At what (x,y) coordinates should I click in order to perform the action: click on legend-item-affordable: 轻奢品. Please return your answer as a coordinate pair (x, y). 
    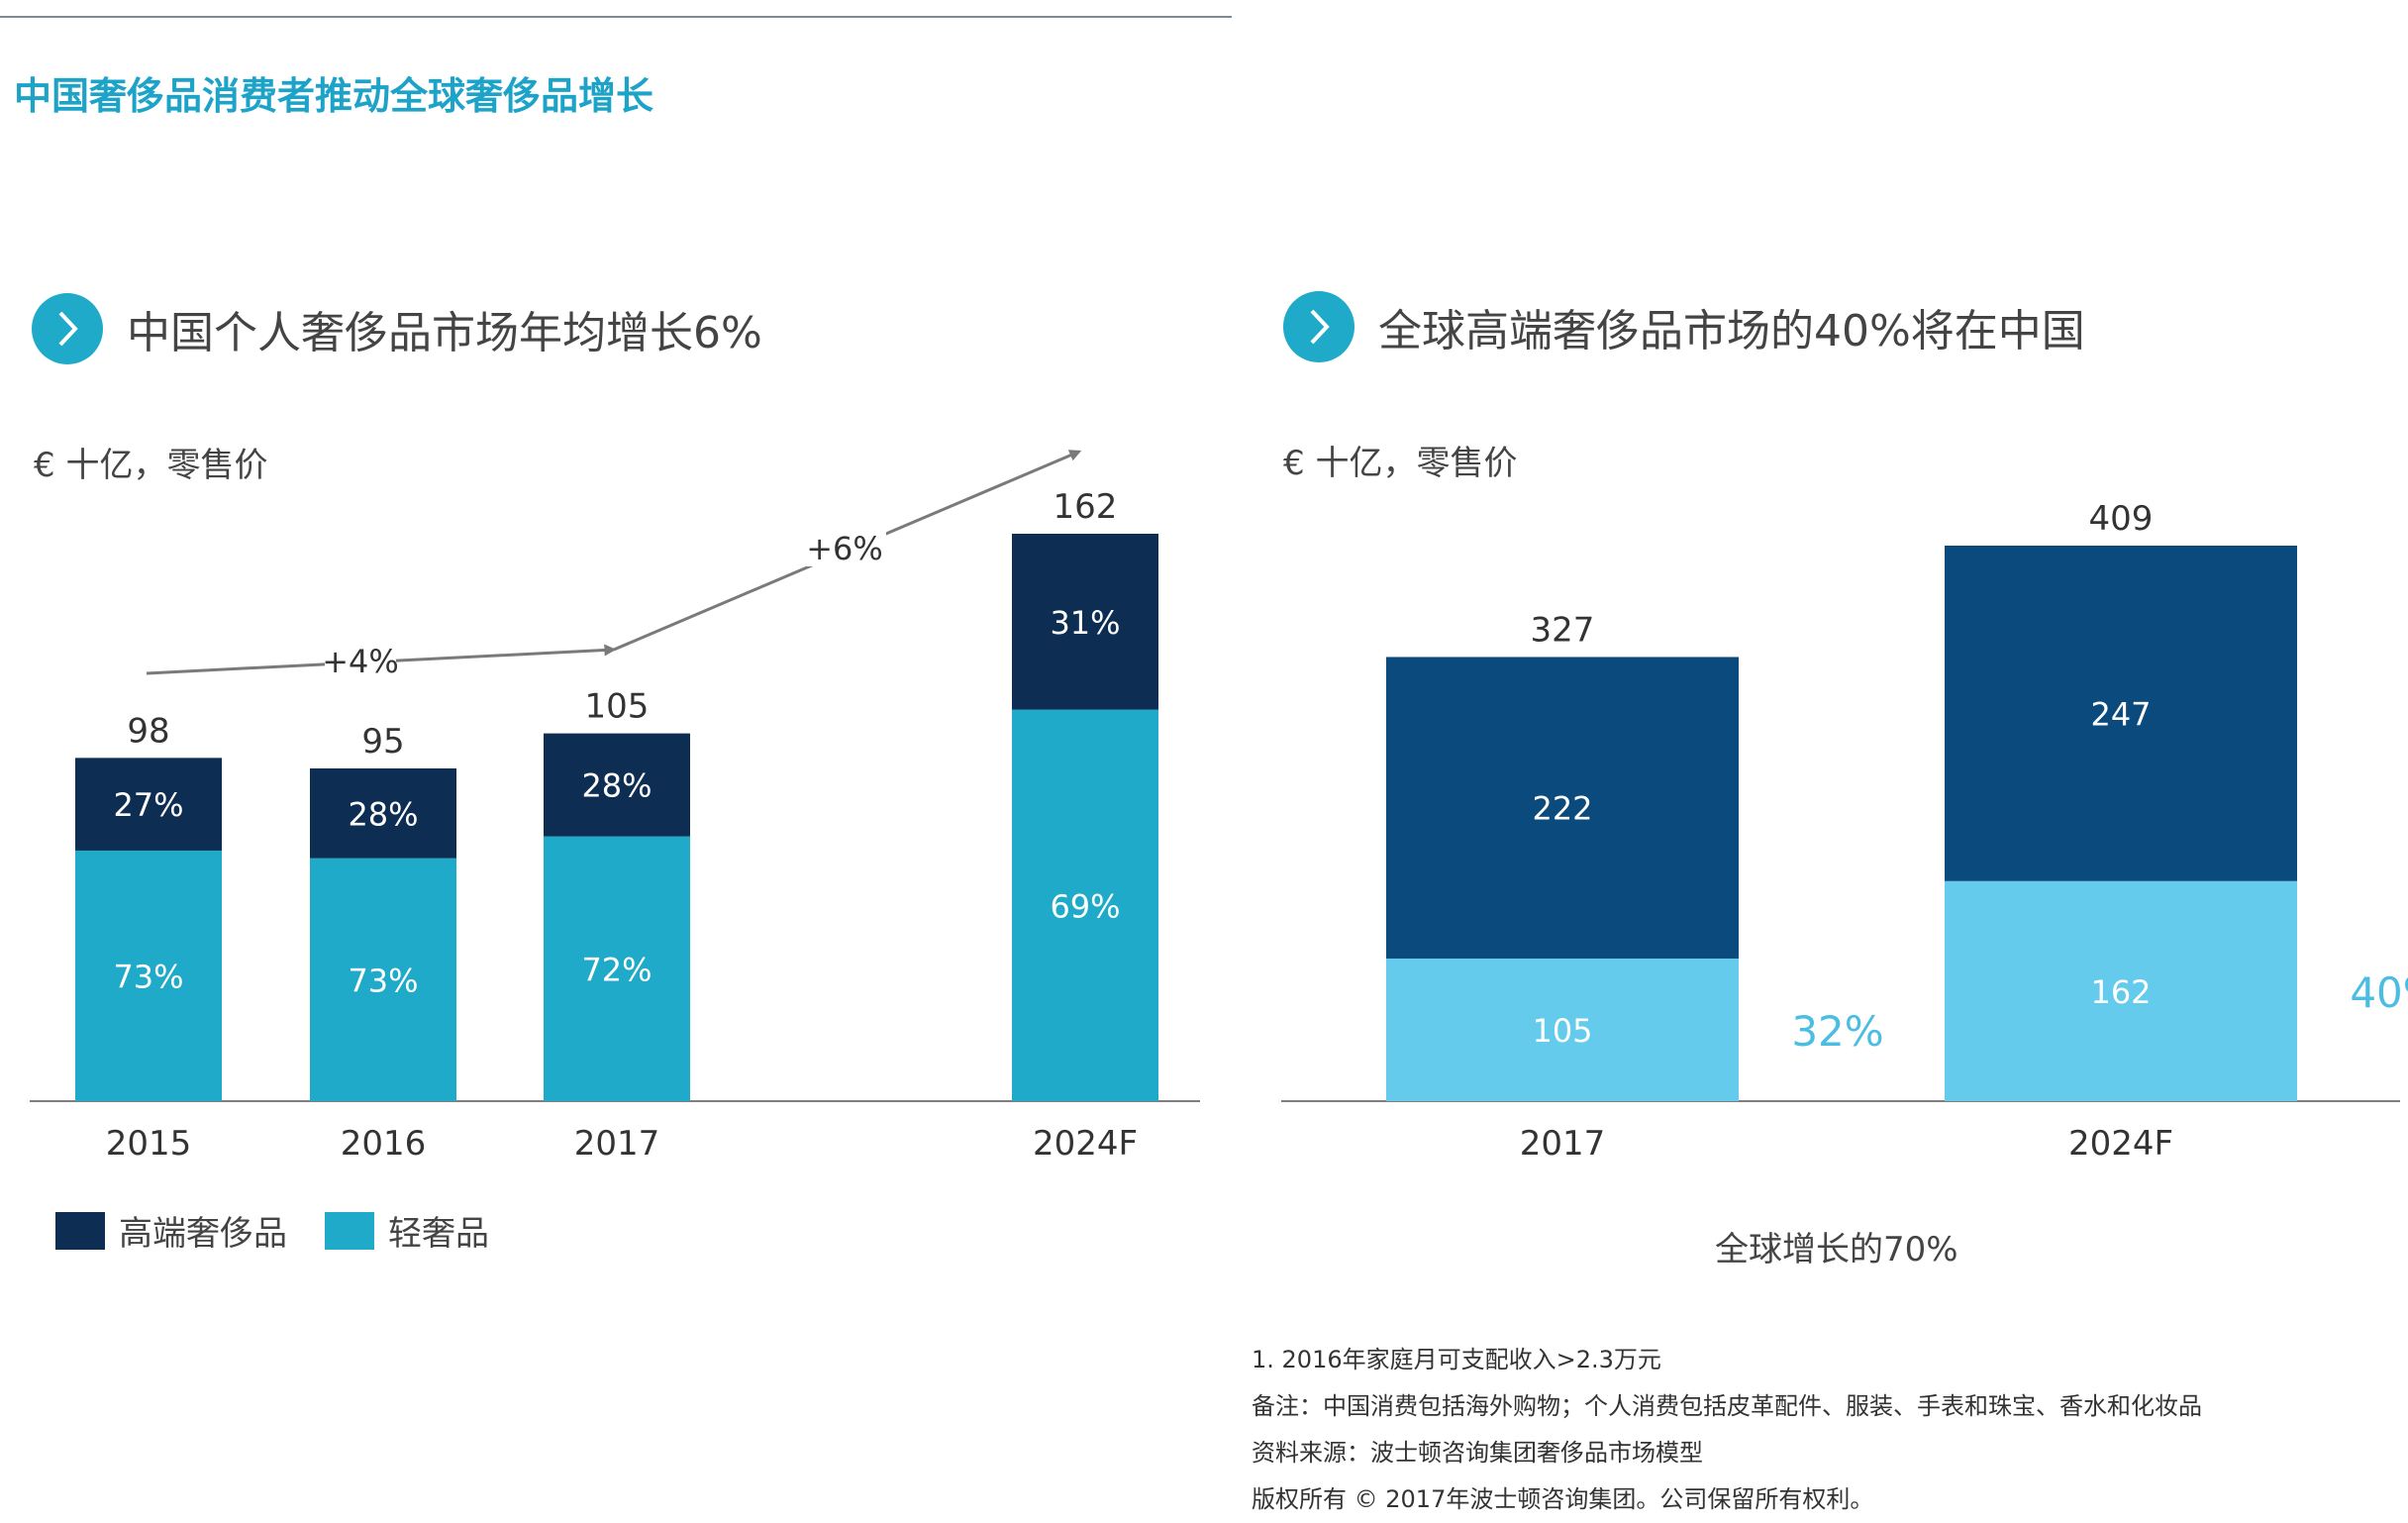
    Looking at the image, I should click on (407, 1230).